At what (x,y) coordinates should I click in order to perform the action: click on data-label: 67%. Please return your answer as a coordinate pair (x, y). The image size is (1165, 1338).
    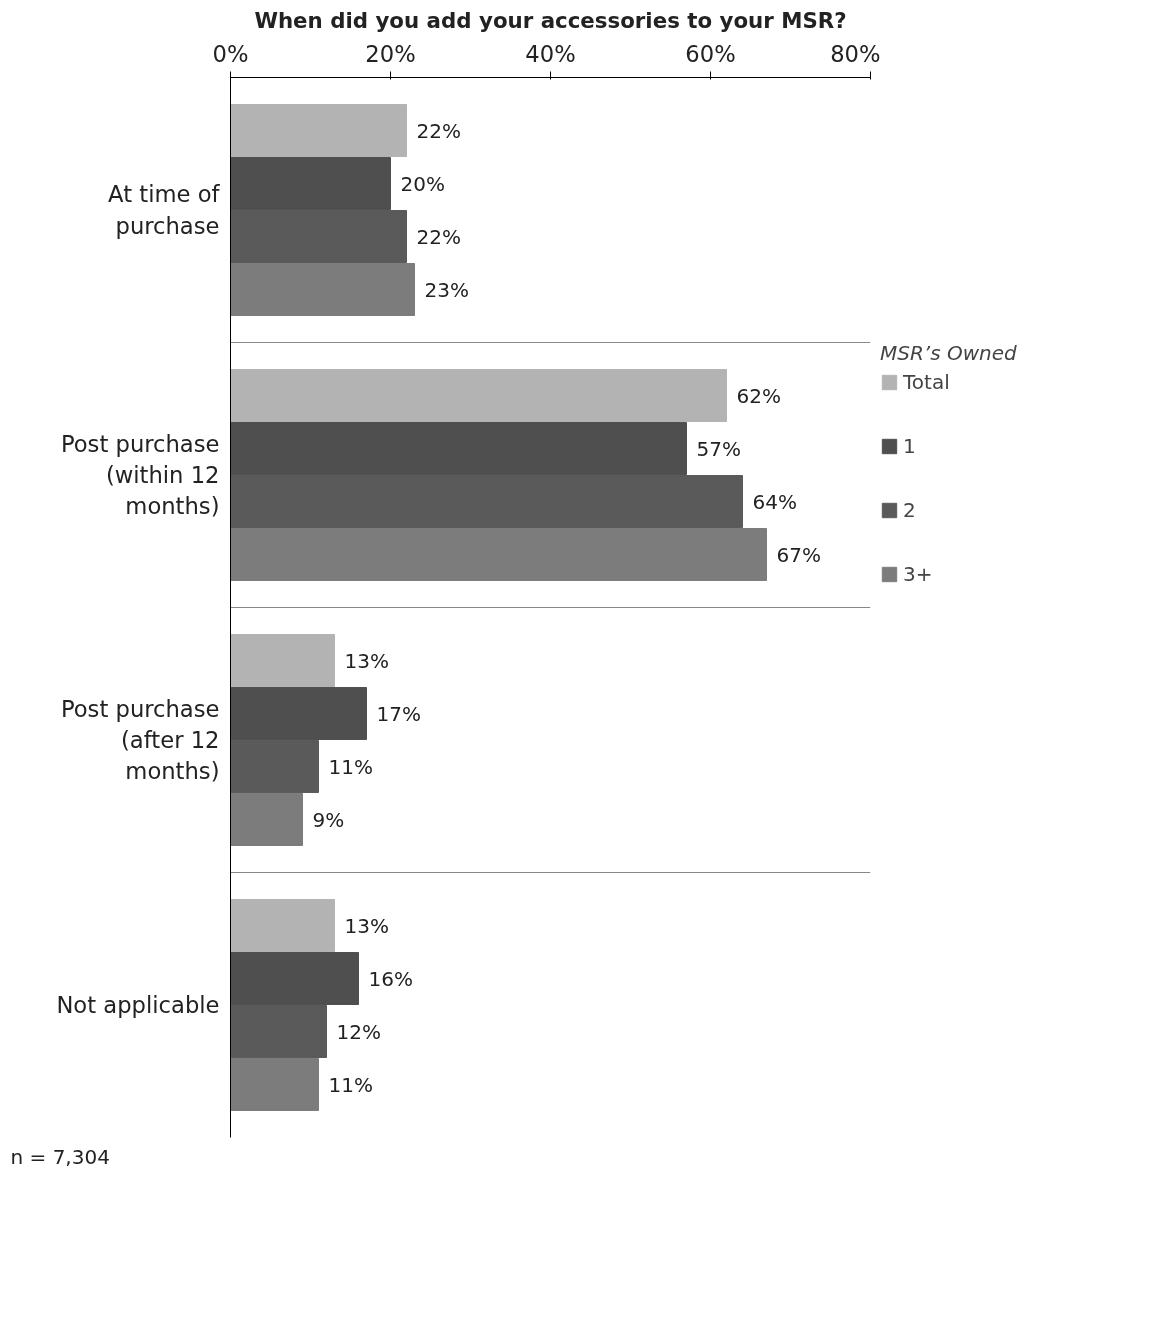
    Looking at the image, I should click on (798, 554).